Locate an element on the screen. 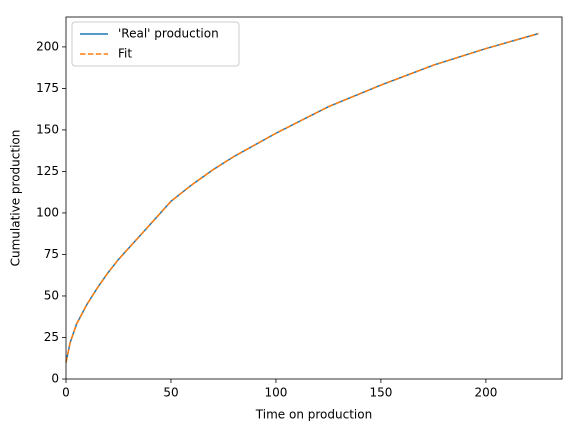 The image size is (571, 432). y-tick-label: 150 is located at coordinates (47, 129).